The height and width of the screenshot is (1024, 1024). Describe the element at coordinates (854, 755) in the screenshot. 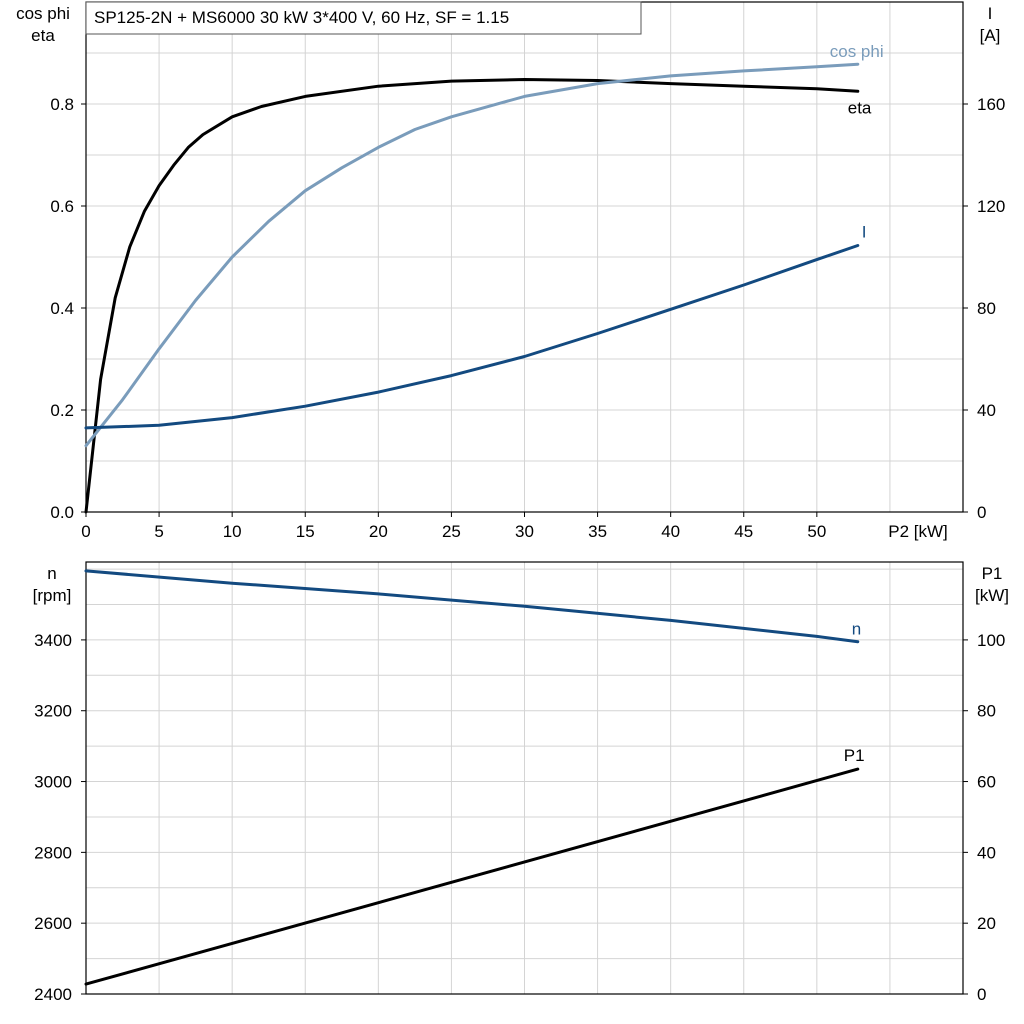

I see `series-label-p1: P1` at that location.